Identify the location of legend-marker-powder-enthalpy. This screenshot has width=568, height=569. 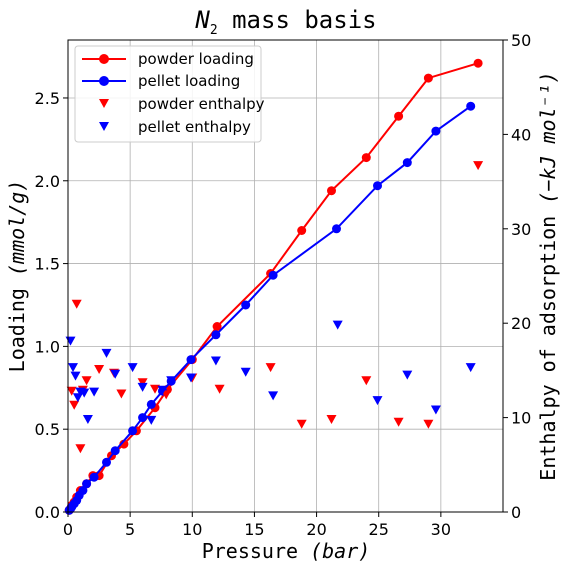
(104, 103).